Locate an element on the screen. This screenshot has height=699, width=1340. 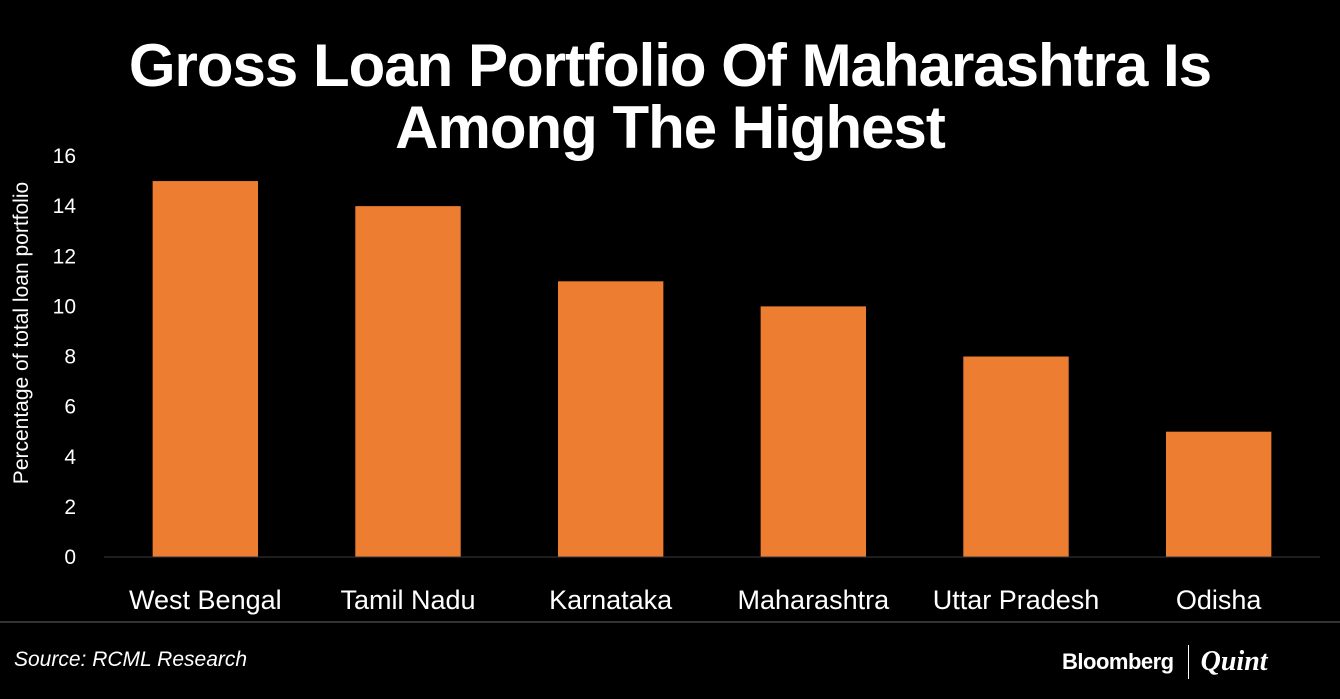
y-tick-label: 14 is located at coordinates (65, 206).